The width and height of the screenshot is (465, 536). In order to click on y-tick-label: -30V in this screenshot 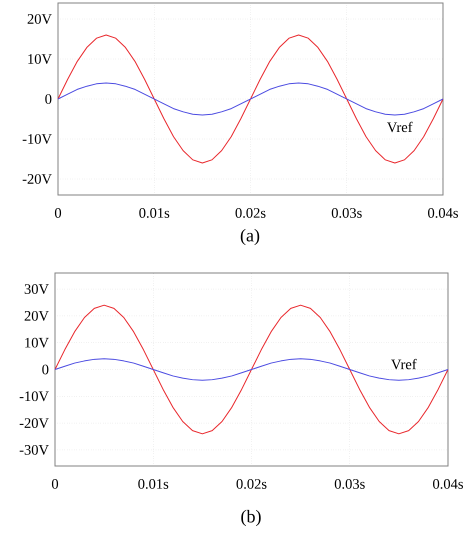, I will do `click(34, 449)`.